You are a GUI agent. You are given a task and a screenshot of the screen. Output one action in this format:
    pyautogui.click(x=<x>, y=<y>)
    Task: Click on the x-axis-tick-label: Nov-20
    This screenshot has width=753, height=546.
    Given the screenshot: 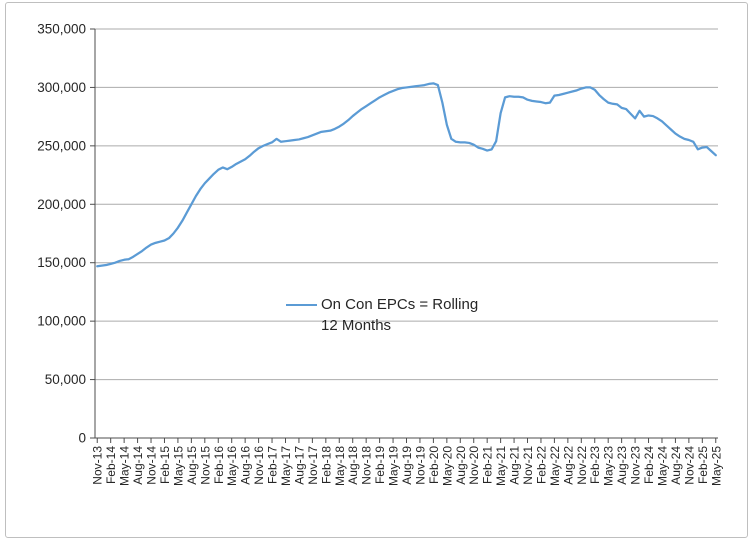 What is the action you would take?
    pyautogui.click(x=474, y=465)
    